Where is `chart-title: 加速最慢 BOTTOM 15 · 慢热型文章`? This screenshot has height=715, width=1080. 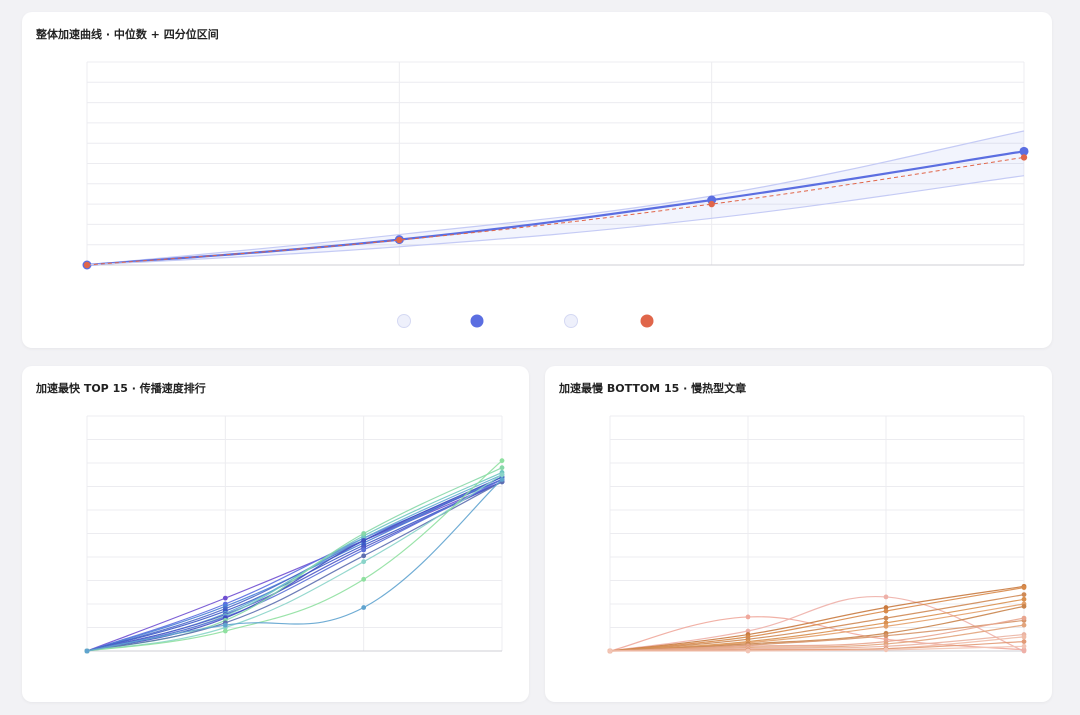
chart-title: 加速最慢 BOTTOM 15 · 慢热型文章 is located at coordinates (653, 388).